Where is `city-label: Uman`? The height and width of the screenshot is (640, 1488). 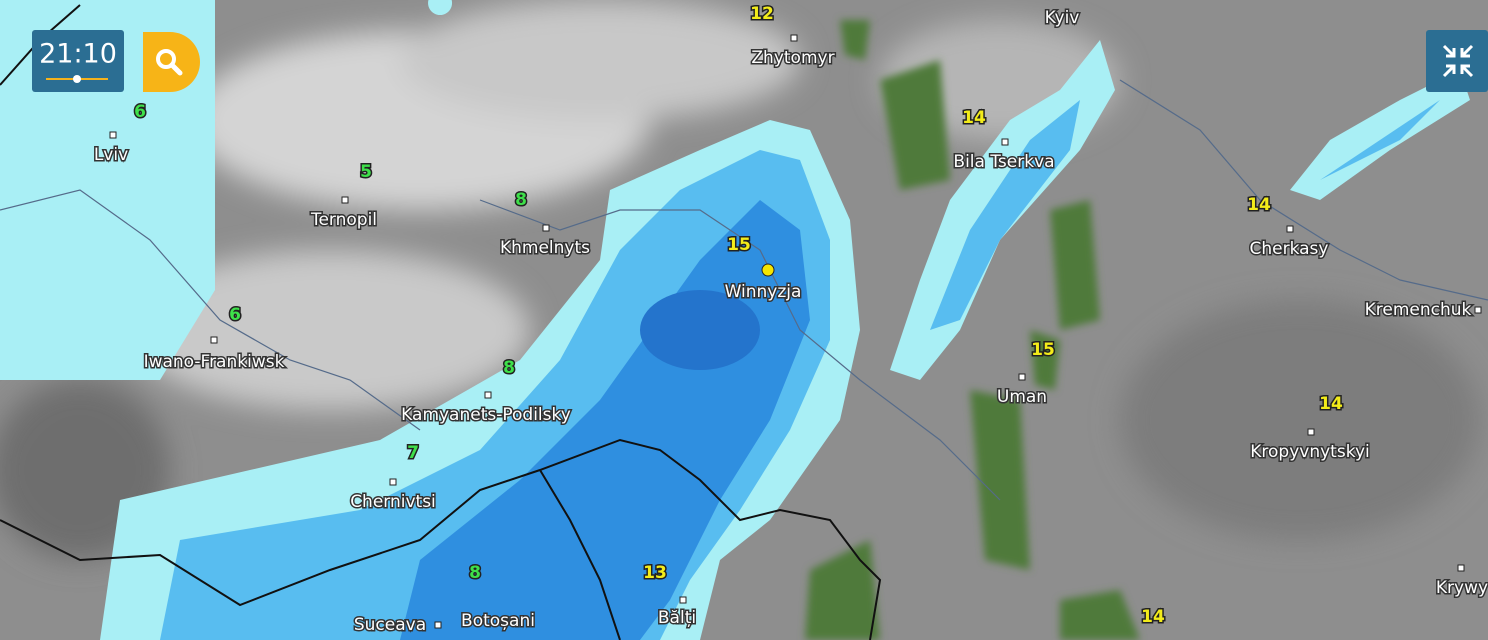 city-label: Uman is located at coordinates (1022, 397).